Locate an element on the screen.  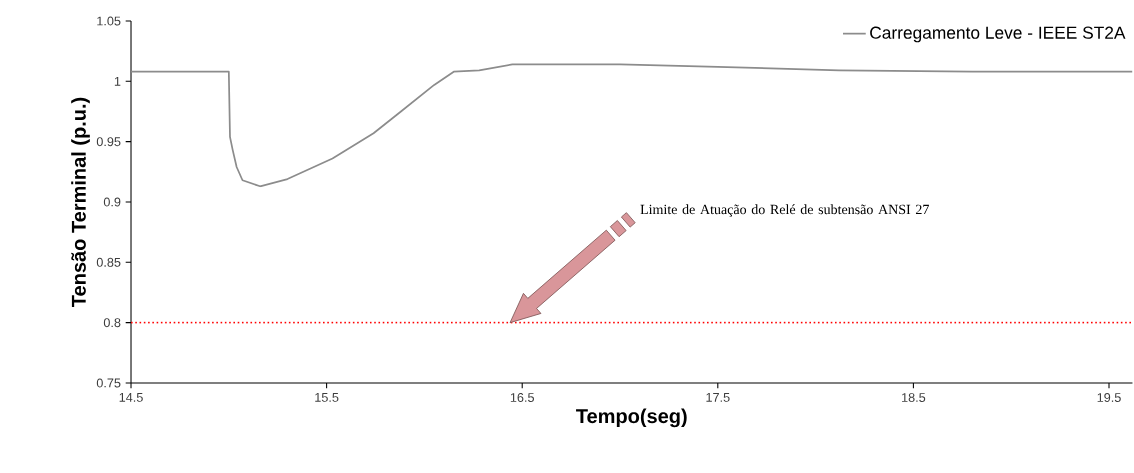
y-tick-label: 1.05 is located at coordinates (109, 21).